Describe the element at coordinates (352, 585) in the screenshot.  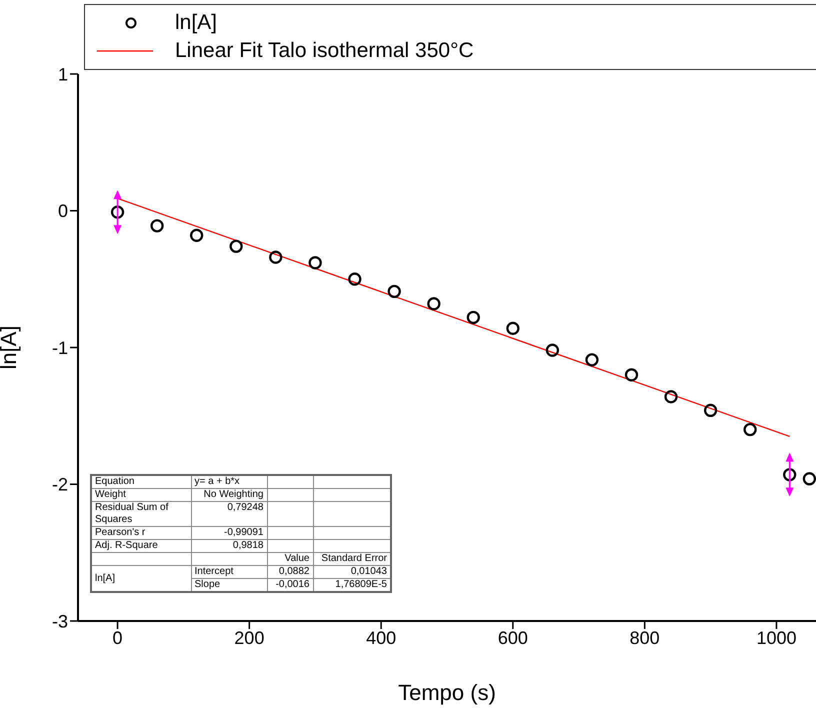
I see `annotation: 1,76809E-5` at that location.